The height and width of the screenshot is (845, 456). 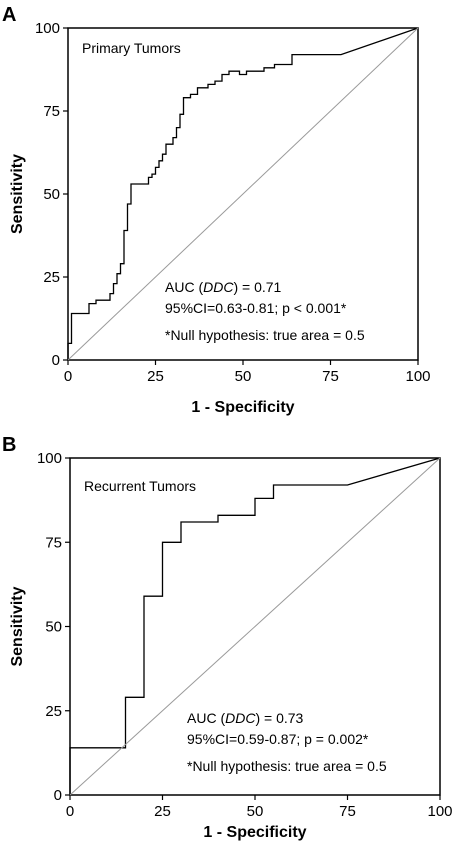 What do you see at coordinates (140, 486) in the screenshot?
I see `panel-title: Recurrent Tumors` at bounding box center [140, 486].